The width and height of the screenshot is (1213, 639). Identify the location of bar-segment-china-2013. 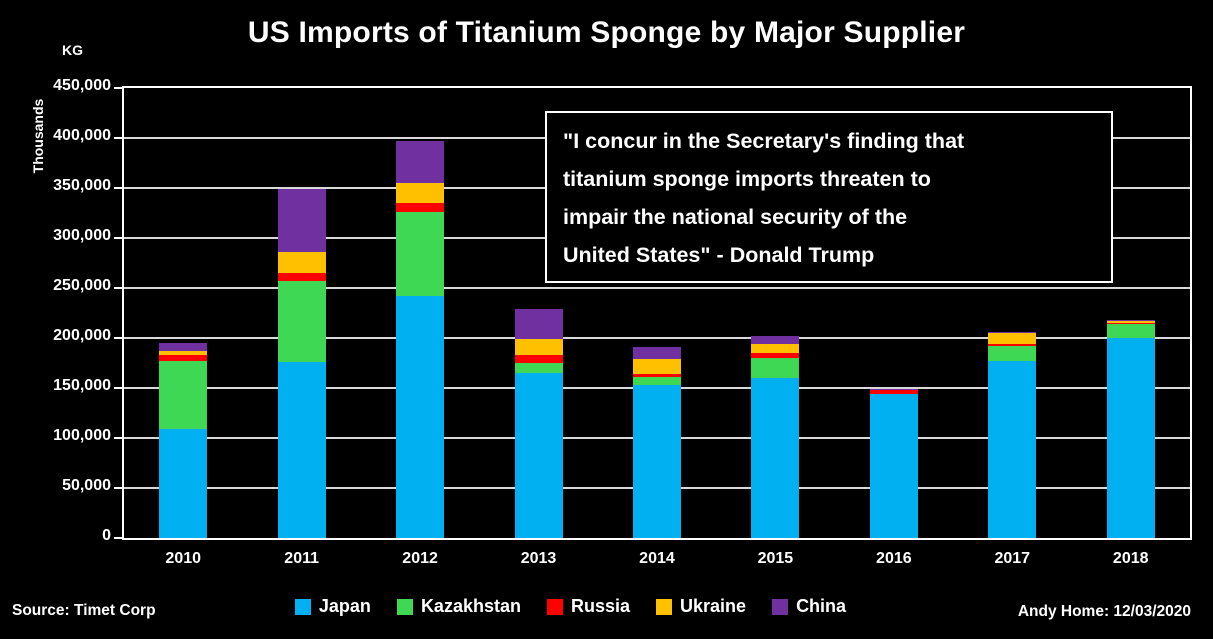
(538, 324).